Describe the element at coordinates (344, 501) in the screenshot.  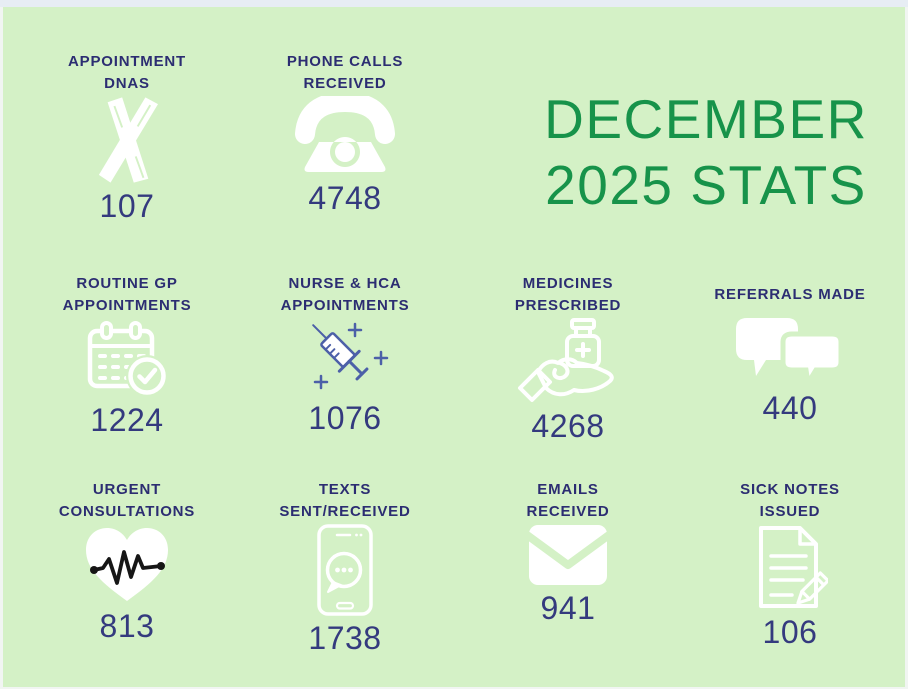
I see `stat-label: TEXTS SENT/RECEIVED` at that location.